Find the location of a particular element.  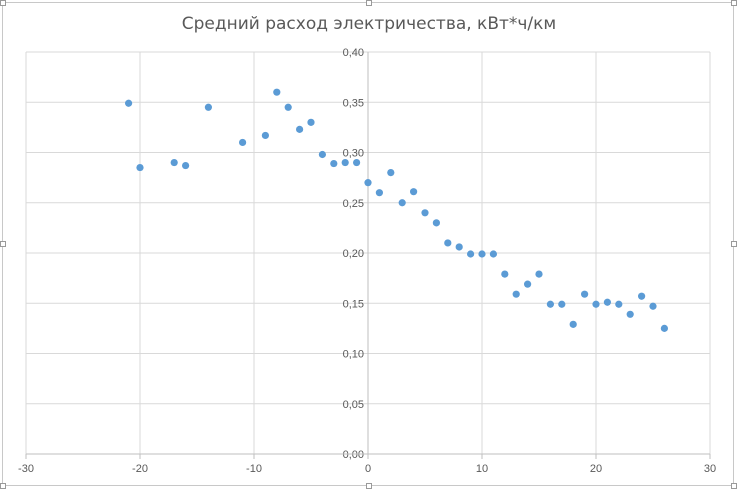

y-tick-label: 0,30 is located at coordinates (353, 154).